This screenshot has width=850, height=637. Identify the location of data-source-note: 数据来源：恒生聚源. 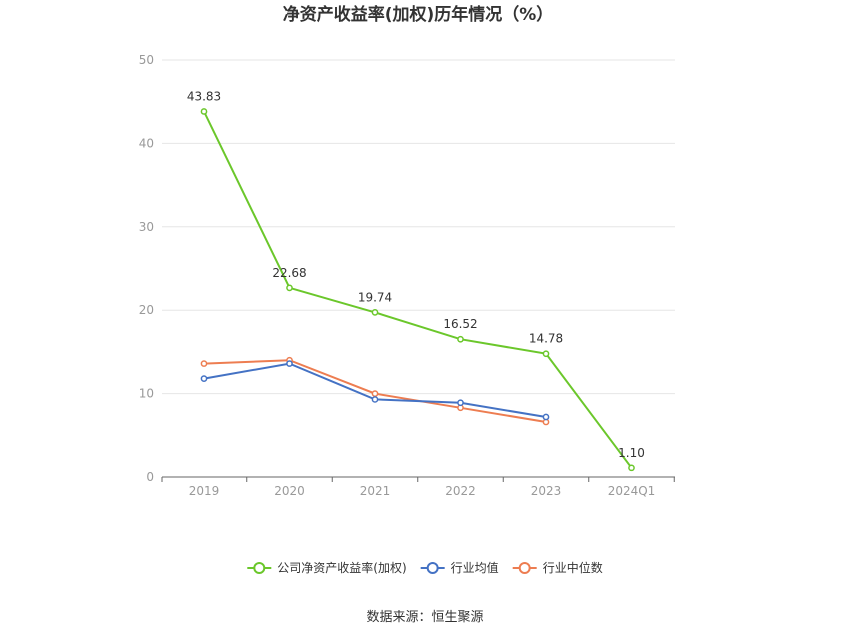
(424, 617).